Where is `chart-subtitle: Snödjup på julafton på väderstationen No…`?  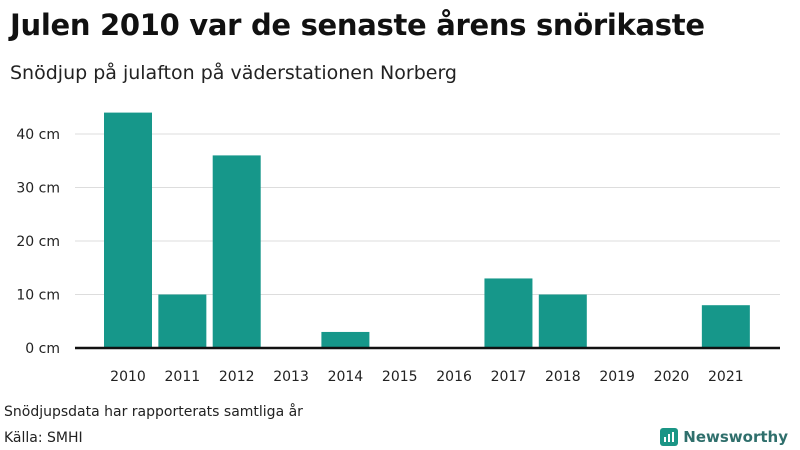 chart-subtitle: Snödjup på julafton på väderstationen No… is located at coordinates (233, 73).